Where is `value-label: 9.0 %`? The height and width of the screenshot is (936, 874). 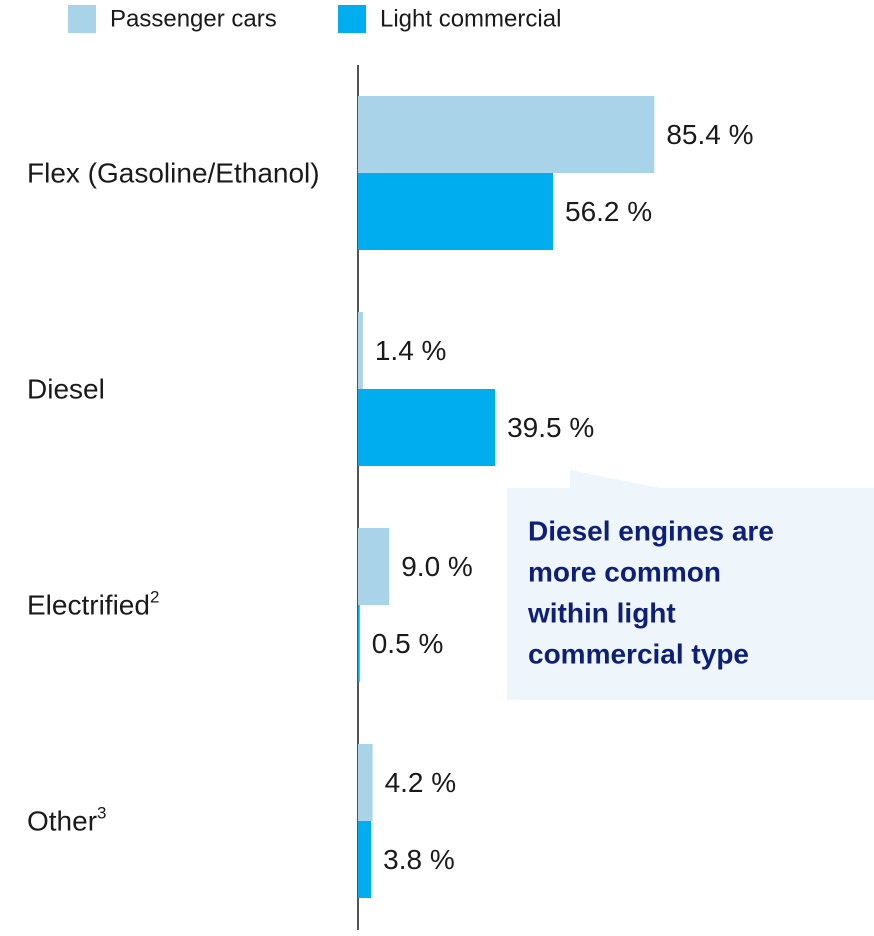 value-label: 9.0 % is located at coordinates (437, 566).